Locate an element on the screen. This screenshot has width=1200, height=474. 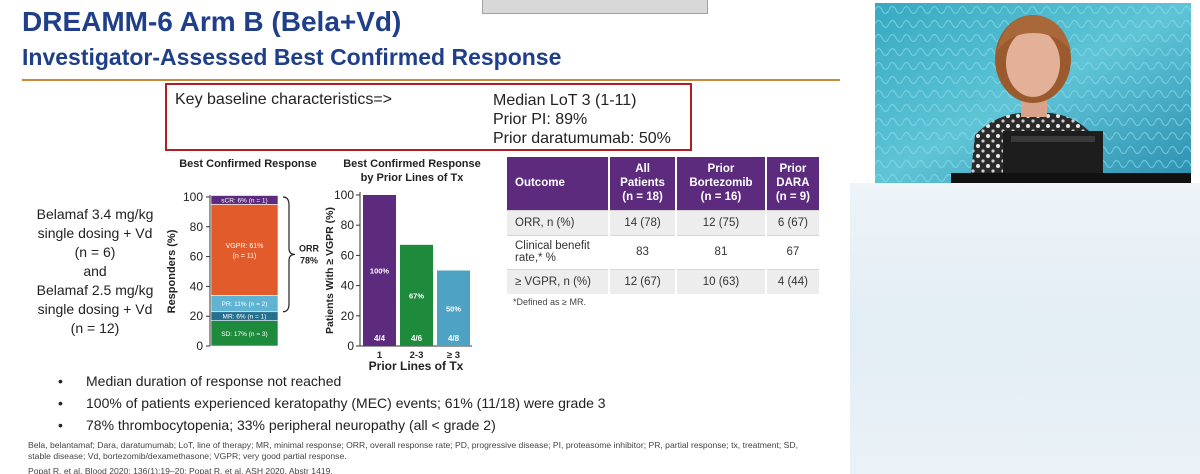
segment-label: (n = 11) is located at coordinates (245, 256).